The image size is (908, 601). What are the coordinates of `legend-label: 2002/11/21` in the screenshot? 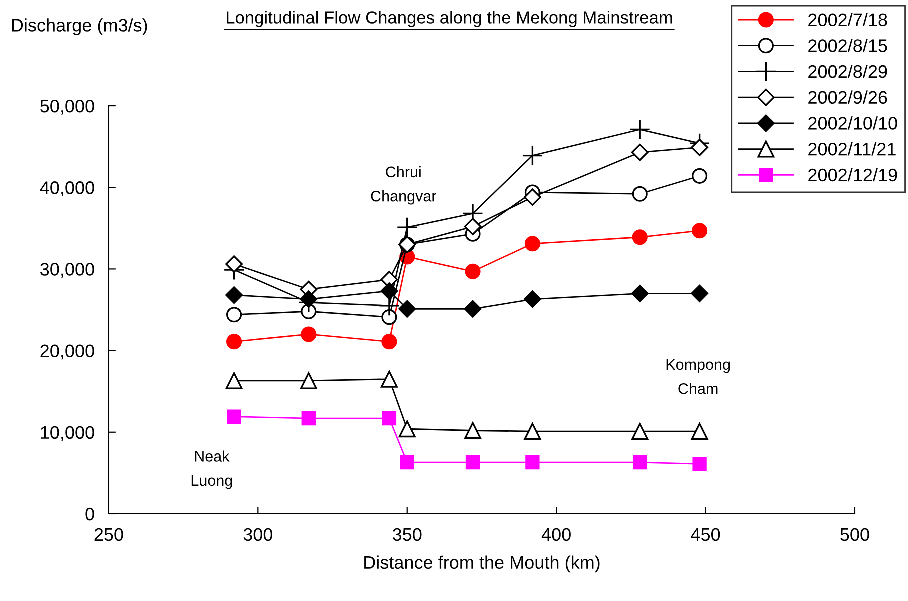 It's located at (852, 149).